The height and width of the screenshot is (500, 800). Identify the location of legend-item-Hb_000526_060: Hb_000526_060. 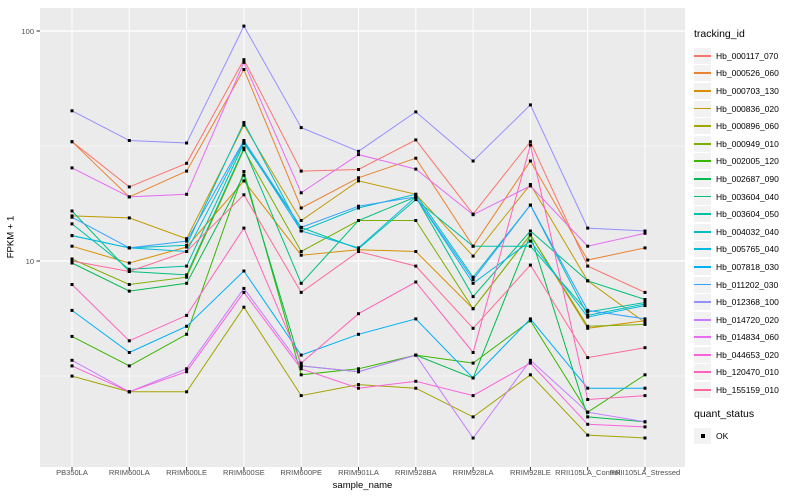
(746, 74).